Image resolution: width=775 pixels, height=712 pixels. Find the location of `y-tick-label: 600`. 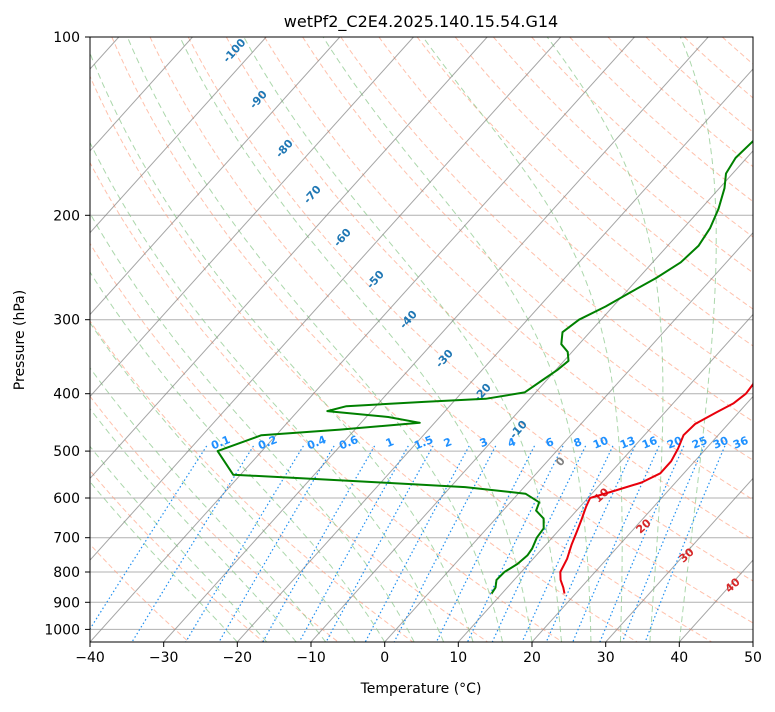

y-tick-label: 600 is located at coordinates (66, 499).